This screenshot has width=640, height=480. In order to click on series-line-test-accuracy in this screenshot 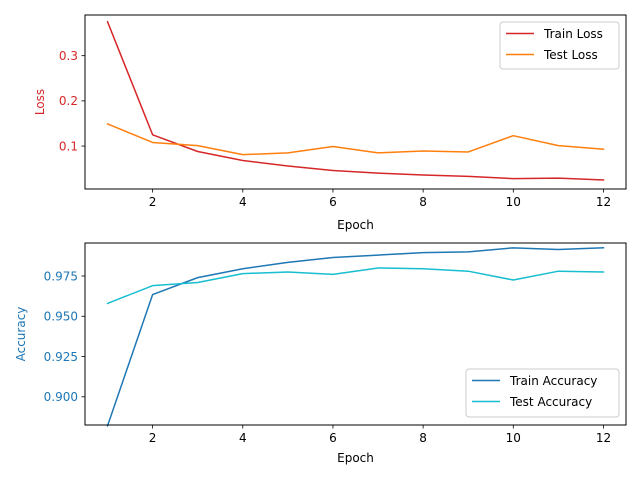, I will do `click(355, 286)`.